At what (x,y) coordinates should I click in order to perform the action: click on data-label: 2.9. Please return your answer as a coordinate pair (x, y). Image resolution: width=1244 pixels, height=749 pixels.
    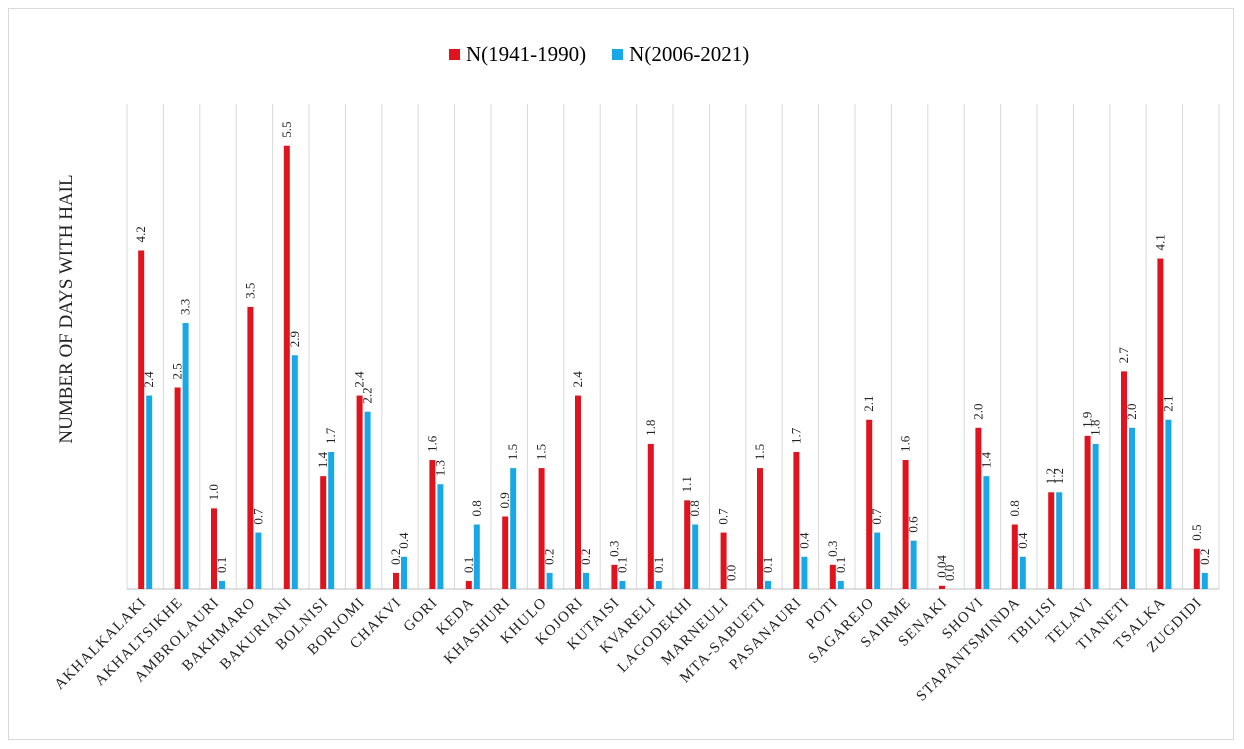
    Looking at the image, I should click on (294, 339).